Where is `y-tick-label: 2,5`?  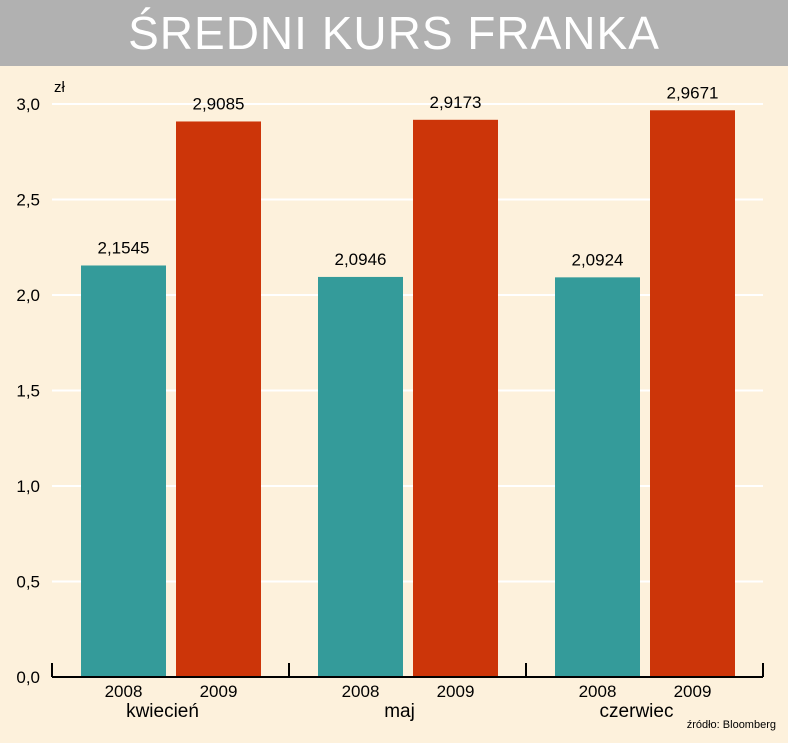
y-tick-label: 2,5 is located at coordinates (28, 200).